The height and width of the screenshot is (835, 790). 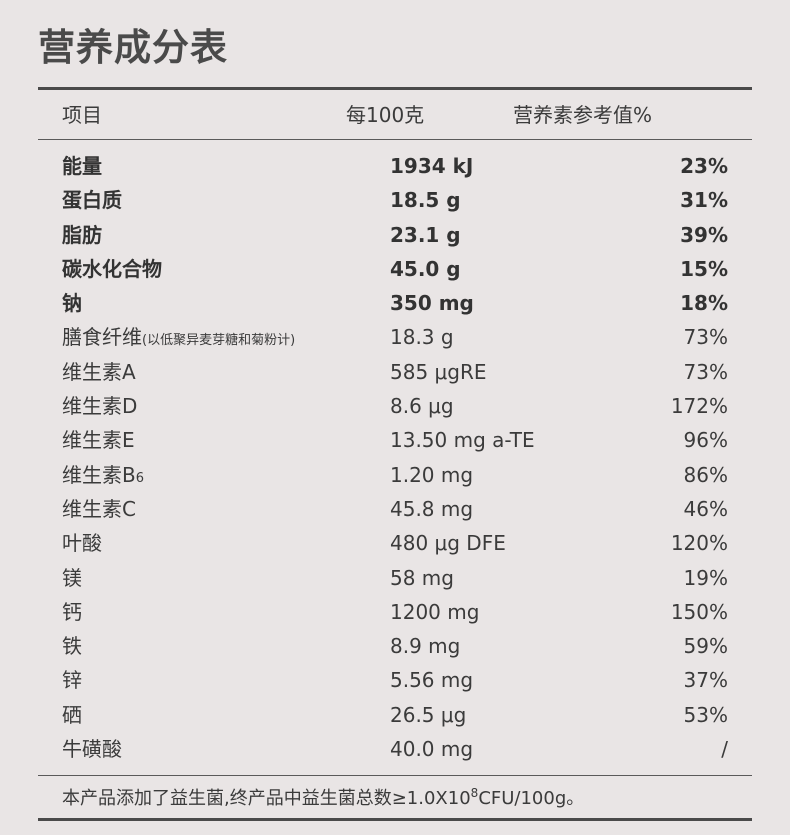 I want to click on nutrient-name-text: 维生素D, so click(x=100, y=406).